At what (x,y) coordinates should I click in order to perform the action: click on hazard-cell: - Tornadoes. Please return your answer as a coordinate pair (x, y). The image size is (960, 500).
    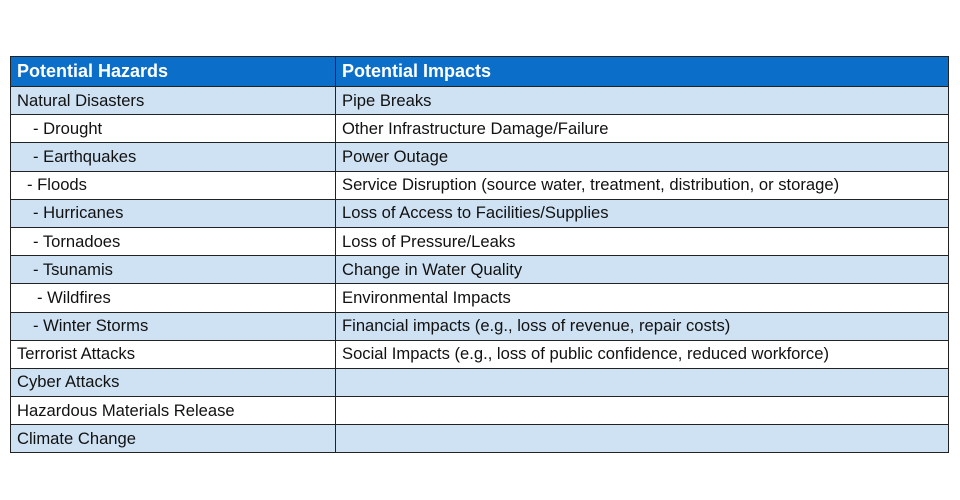
    Looking at the image, I should click on (173, 241).